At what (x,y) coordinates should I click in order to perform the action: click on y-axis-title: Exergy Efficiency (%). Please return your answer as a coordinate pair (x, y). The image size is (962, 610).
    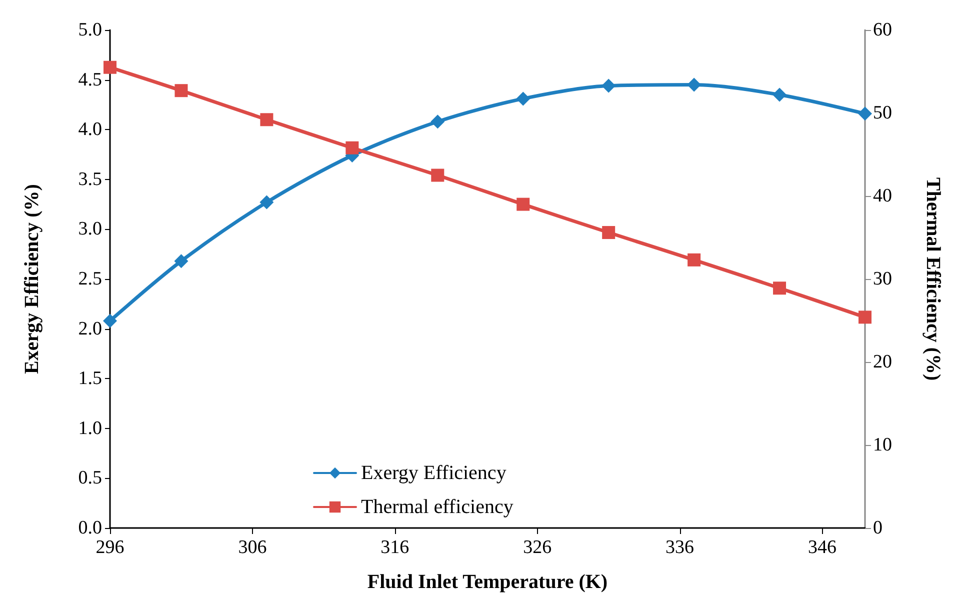
    Looking at the image, I should click on (32, 279).